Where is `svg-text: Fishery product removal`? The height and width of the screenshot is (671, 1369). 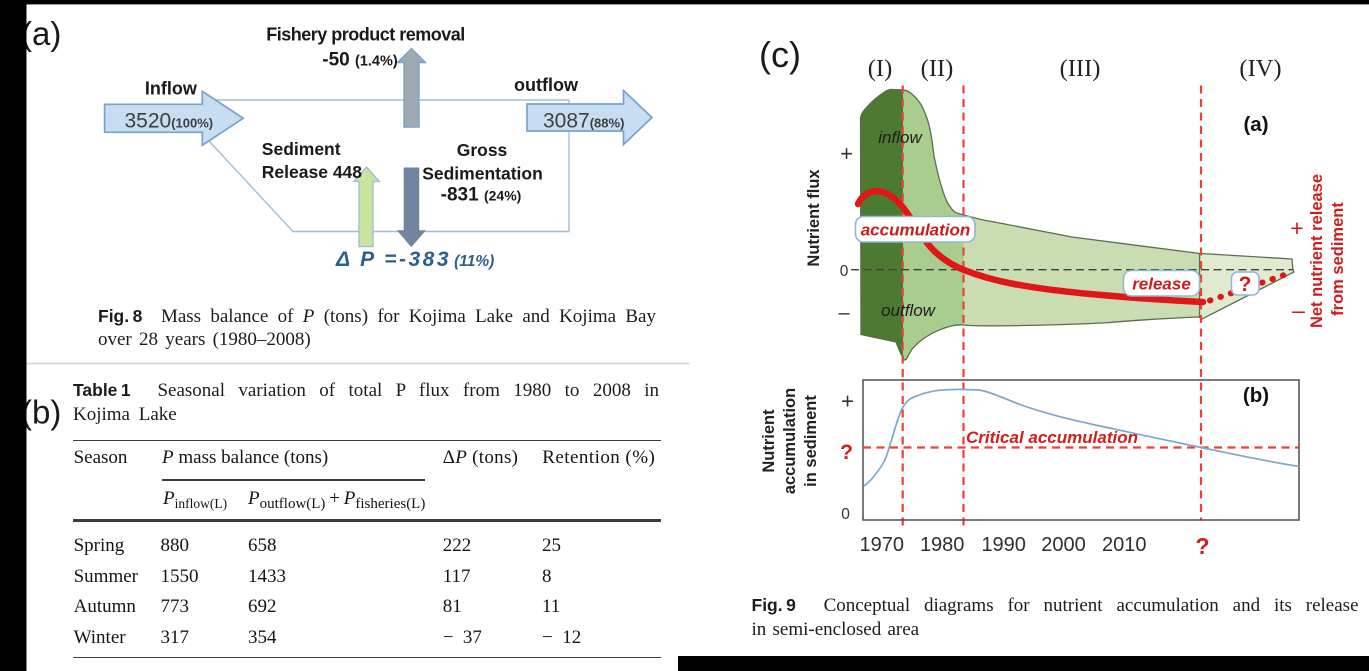
svg-text: Fishery product removal is located at coordinates (365, 35).